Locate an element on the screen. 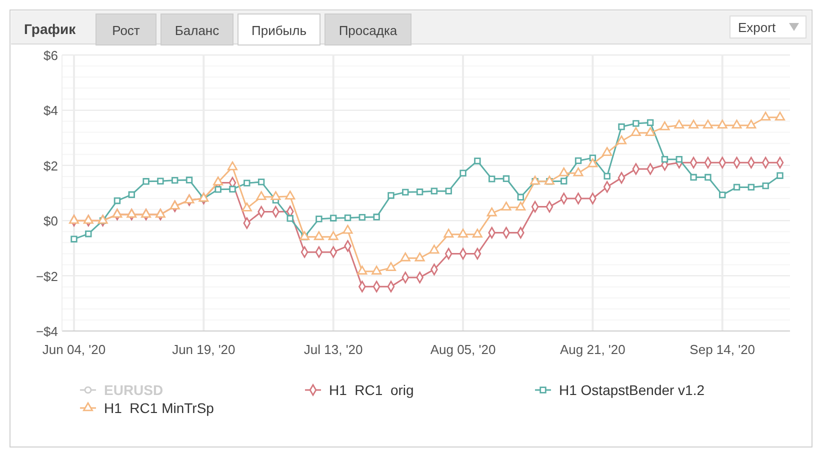  tab: Просадка is located at coordinates (368, 30).